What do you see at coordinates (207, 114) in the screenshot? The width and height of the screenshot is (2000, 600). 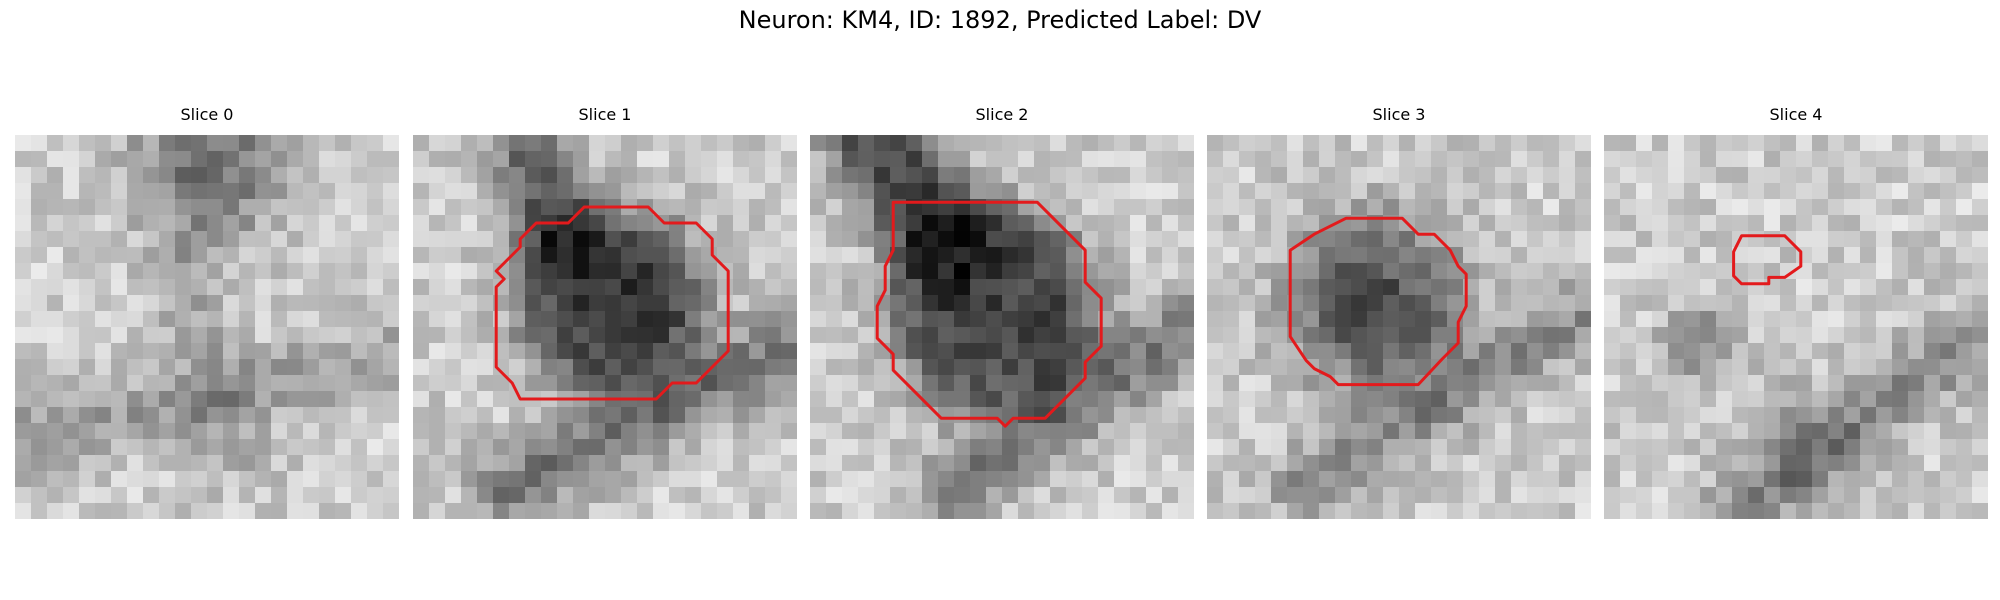 I see `slice-title: Slice 0` at bounding box center [207, 114].